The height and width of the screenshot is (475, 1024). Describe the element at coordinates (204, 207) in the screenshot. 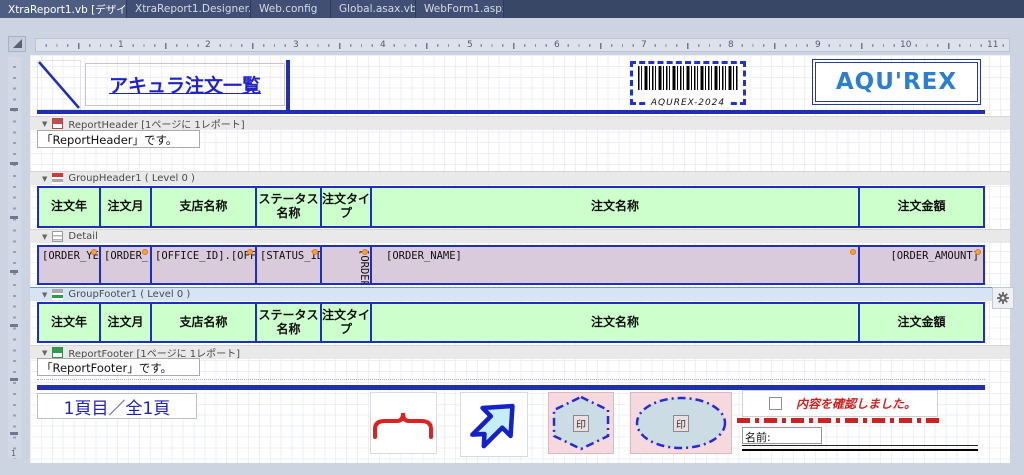

I see `header-cell-office-name: 支店名称` at that location.